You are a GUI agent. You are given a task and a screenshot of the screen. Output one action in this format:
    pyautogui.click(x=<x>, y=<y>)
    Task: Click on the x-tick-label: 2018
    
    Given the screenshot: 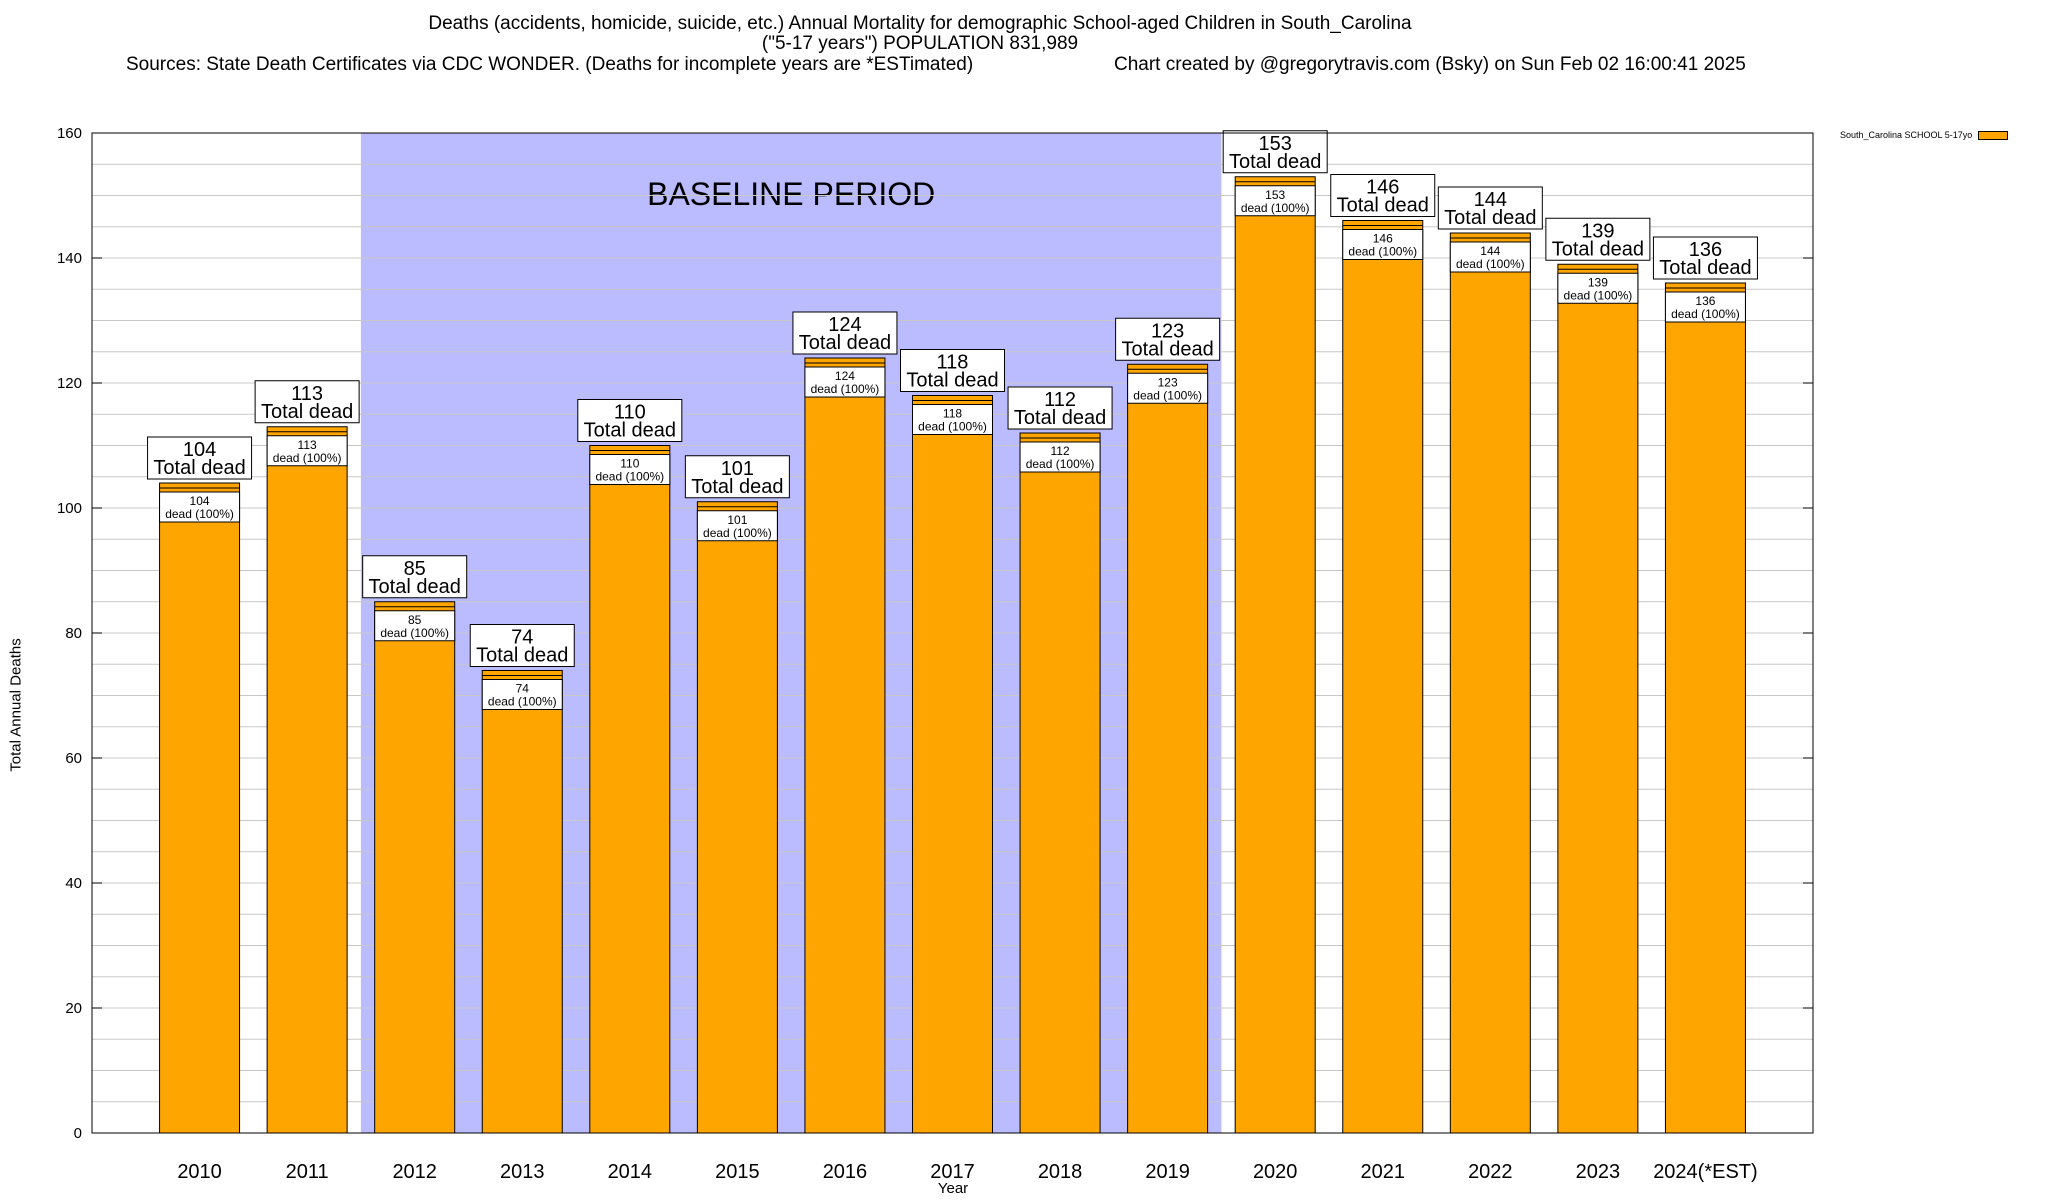 What is the action you would take?
    pyautogui.click(x=1060, y=1172)
    